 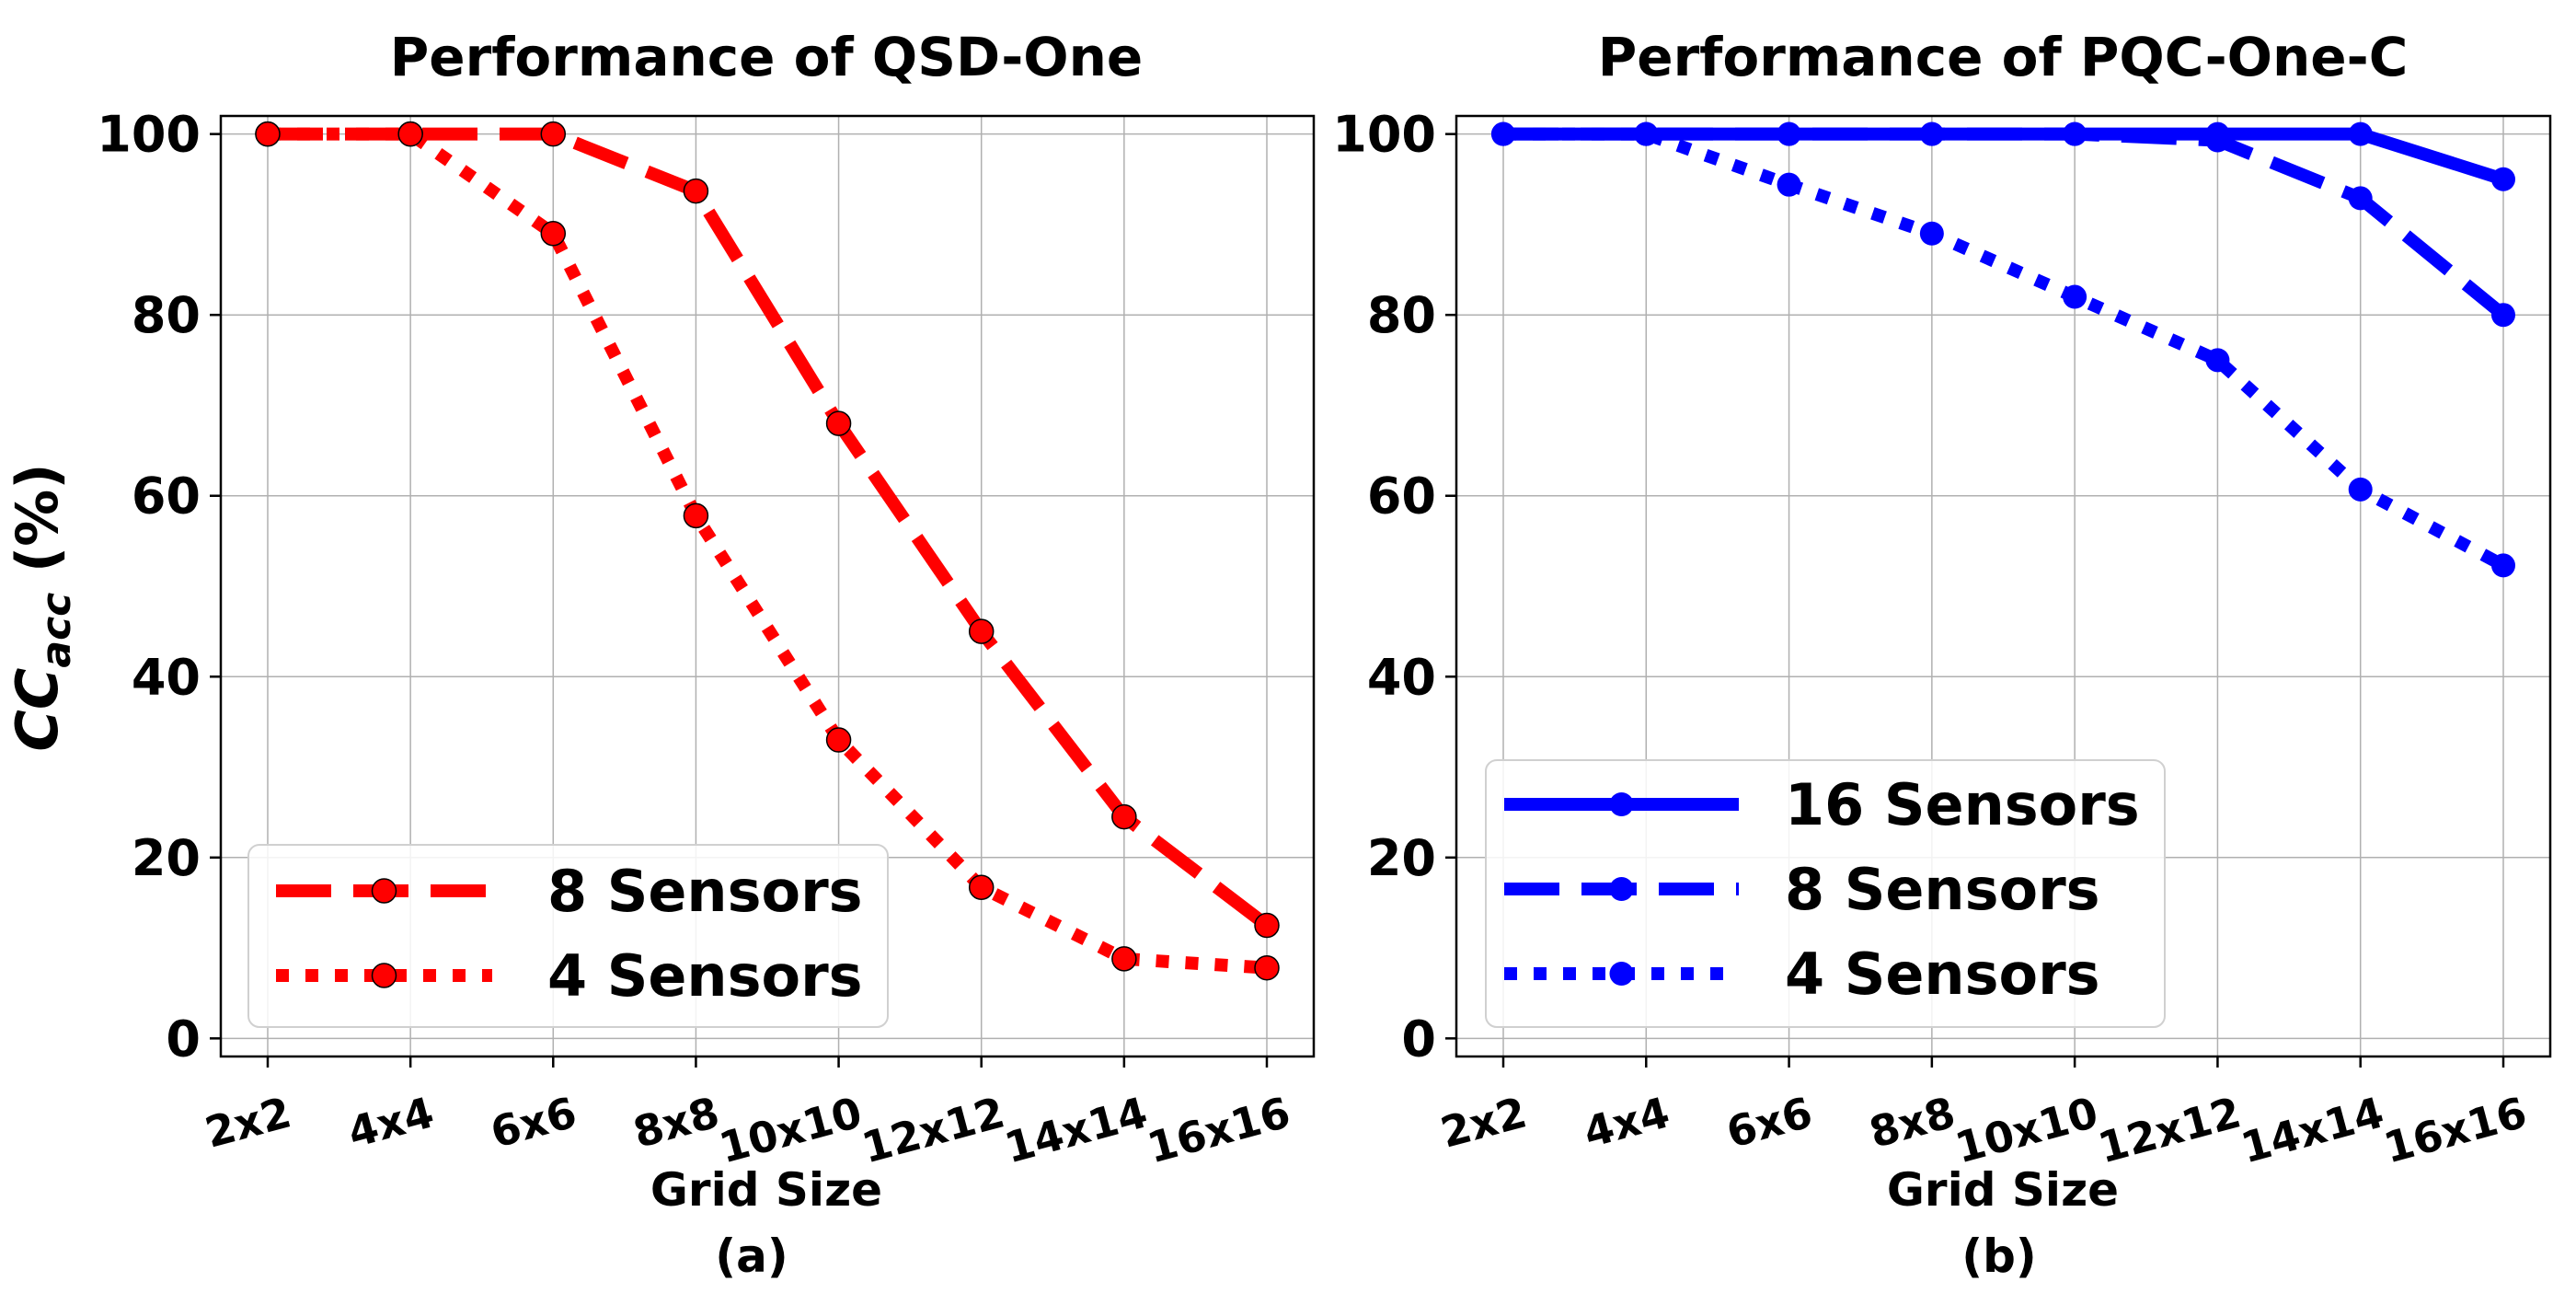 I want to click on chart-b-title: Performance of PQC-One-C, so click(x=2003, y=57).